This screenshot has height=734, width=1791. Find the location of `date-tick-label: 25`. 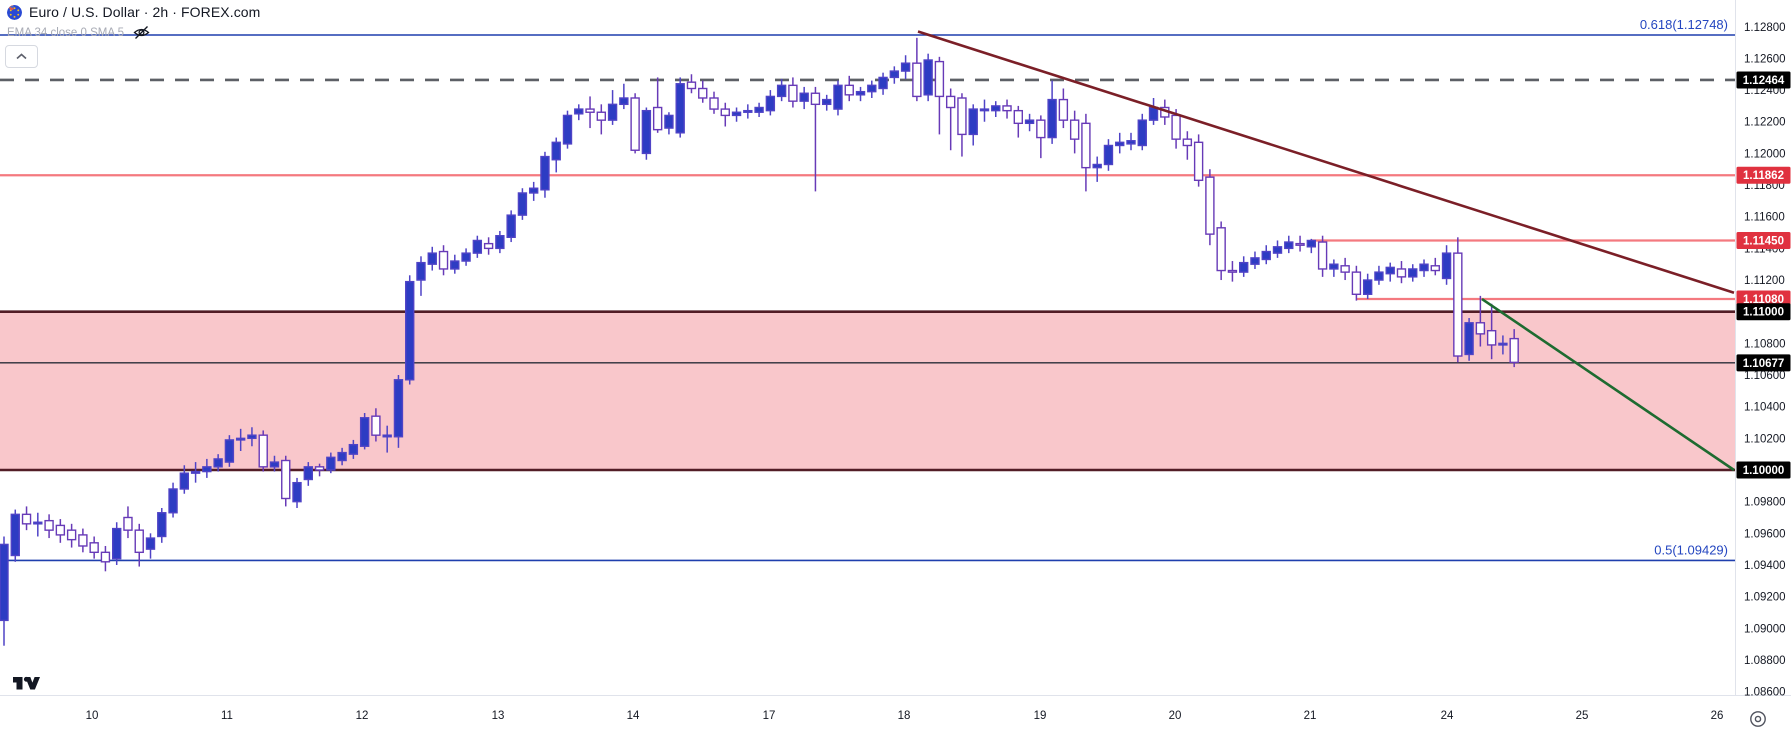

date-tick-label: 25 is located at coordinates (1582, 716).